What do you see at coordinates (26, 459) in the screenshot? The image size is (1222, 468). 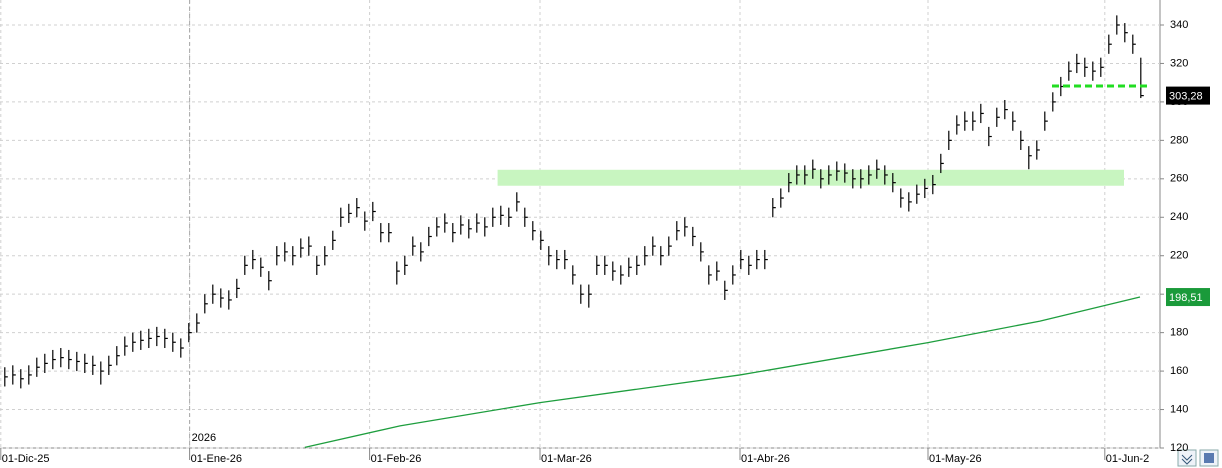 I see `x-tick-label: 01-Dic-25` at bounding box center [26, 459].